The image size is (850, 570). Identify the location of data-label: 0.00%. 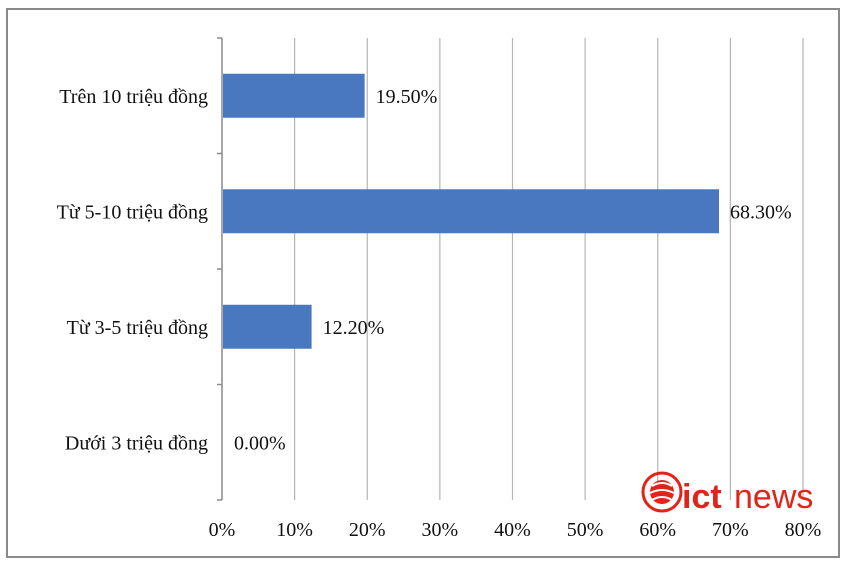
(260, 443).